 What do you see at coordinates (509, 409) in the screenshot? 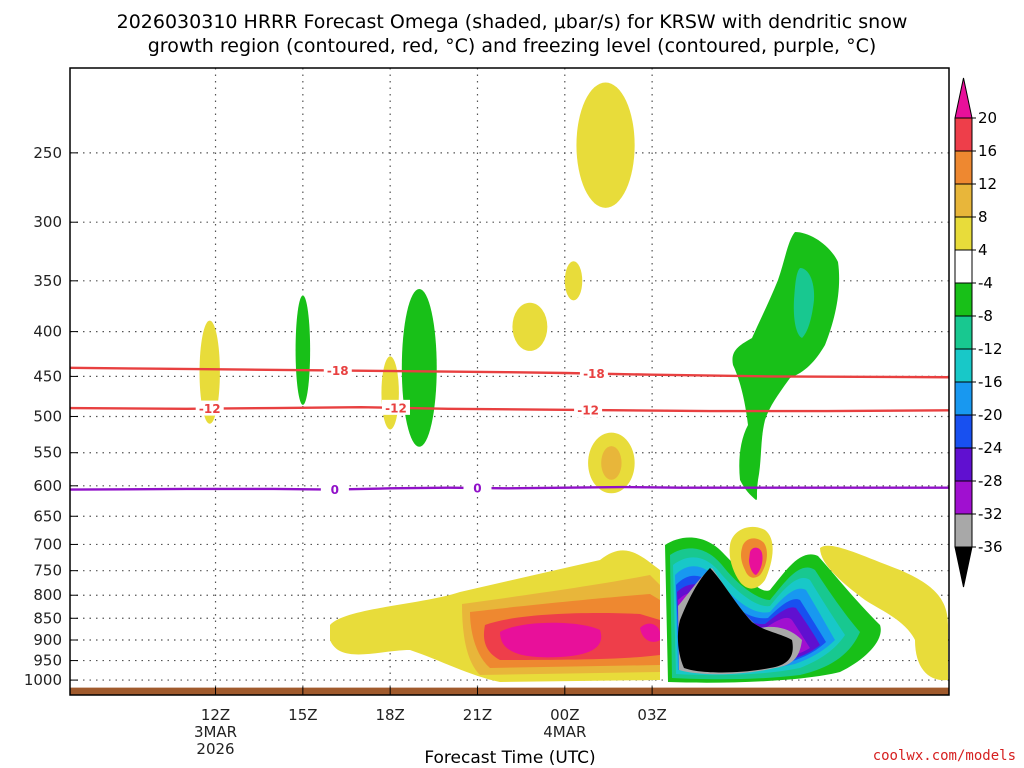
I see `dgz-minus-12-line` at bounding box center [509, 409].